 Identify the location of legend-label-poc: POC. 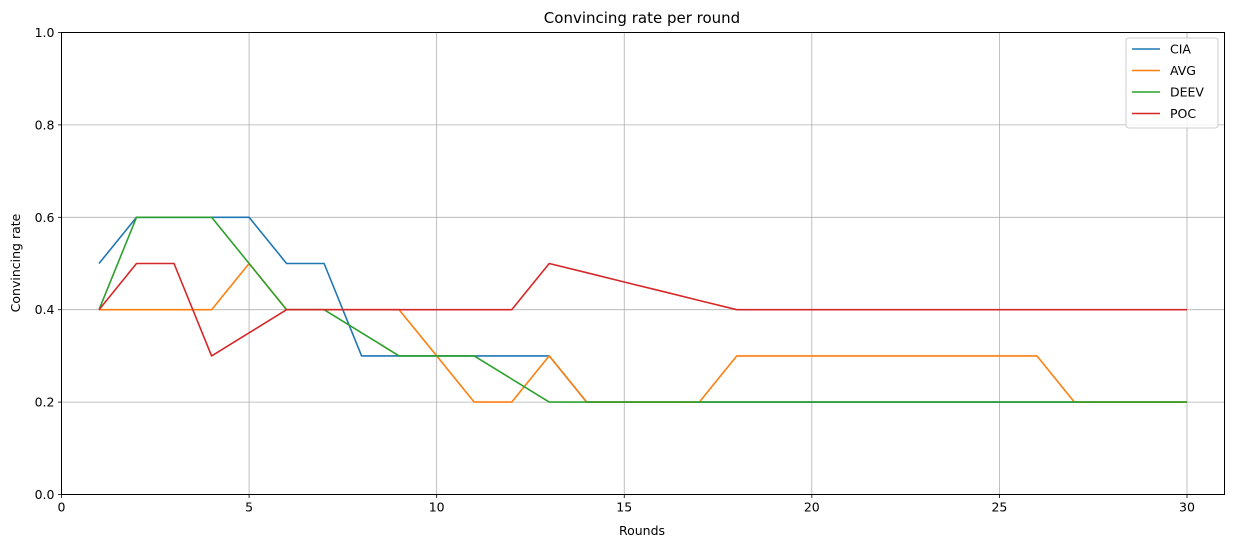
(1183, 113).